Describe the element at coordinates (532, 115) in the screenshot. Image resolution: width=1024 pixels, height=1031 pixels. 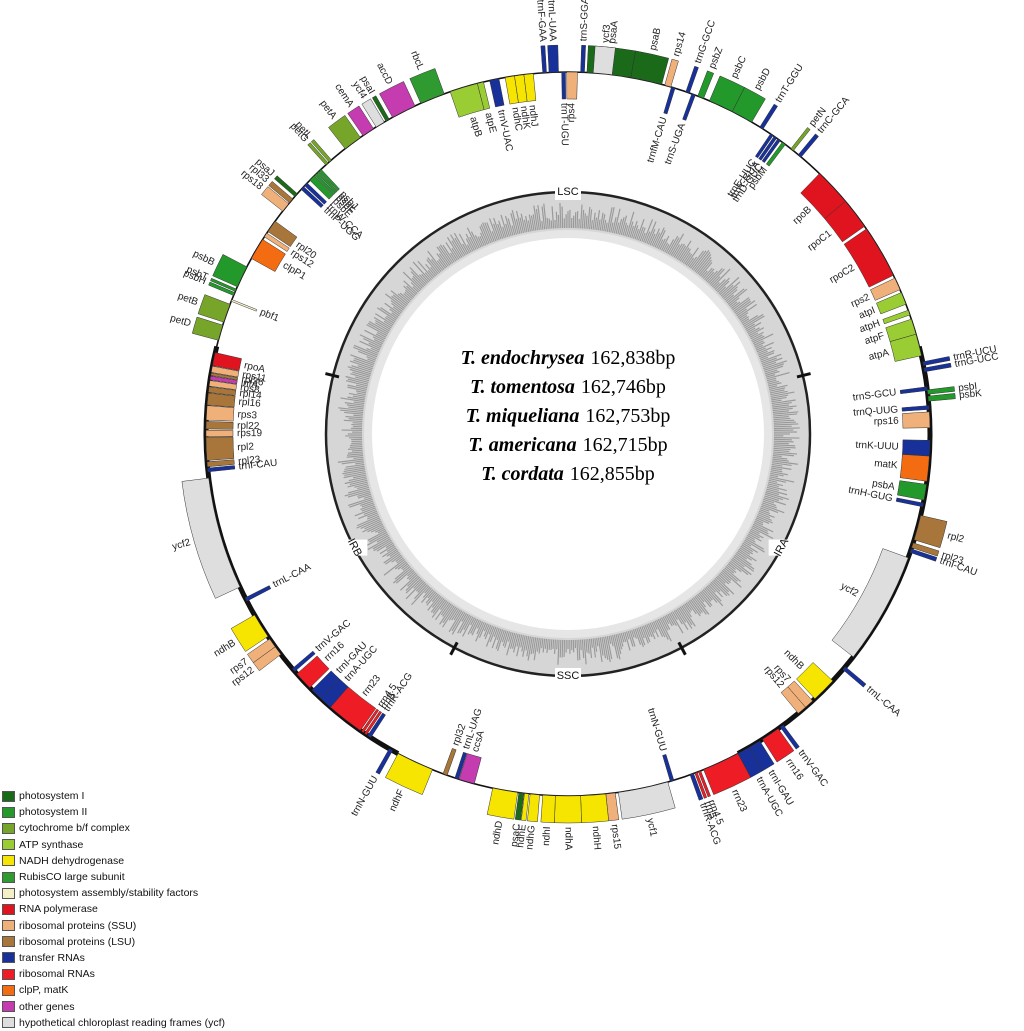
I see `gene-label: ndhJ` at that location.